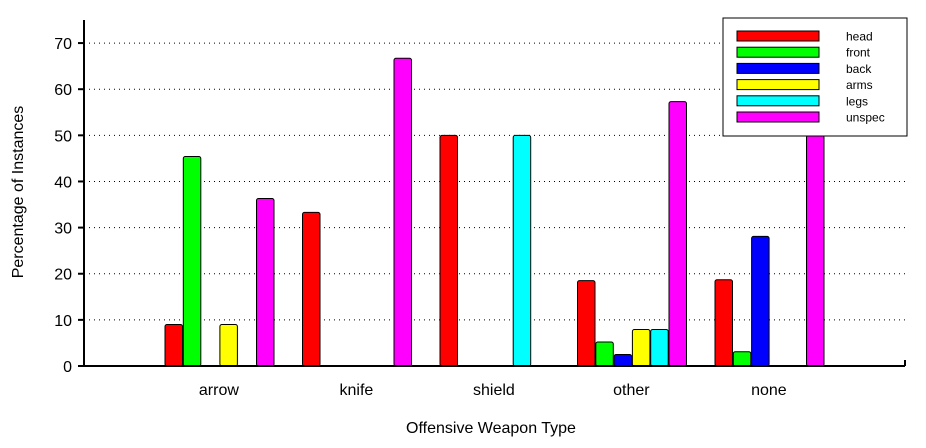 Image resolution: width=926 pixels, height=448 pixels. What do you see at coordinates (631, 390) in the screenshot?
I see `x-tick-label: other` at bounding box center [631, 390].